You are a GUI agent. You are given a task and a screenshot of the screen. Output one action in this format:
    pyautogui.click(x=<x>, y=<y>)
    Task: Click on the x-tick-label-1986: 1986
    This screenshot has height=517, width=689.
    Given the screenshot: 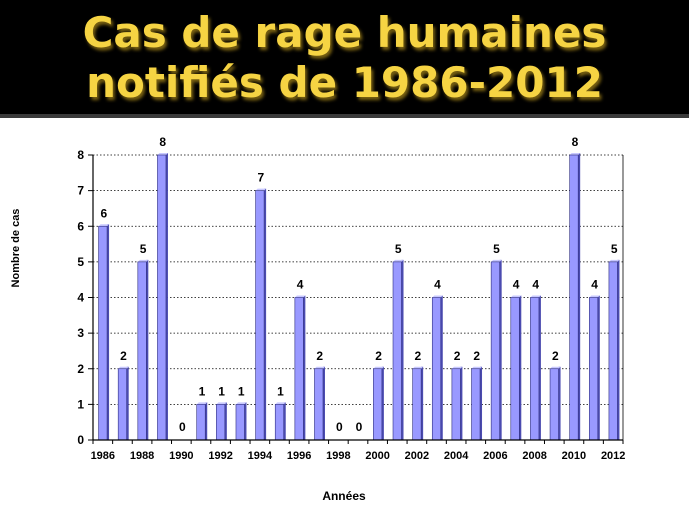 What is the action you would take?
    pyautogui.click(x=103, y=456)
    